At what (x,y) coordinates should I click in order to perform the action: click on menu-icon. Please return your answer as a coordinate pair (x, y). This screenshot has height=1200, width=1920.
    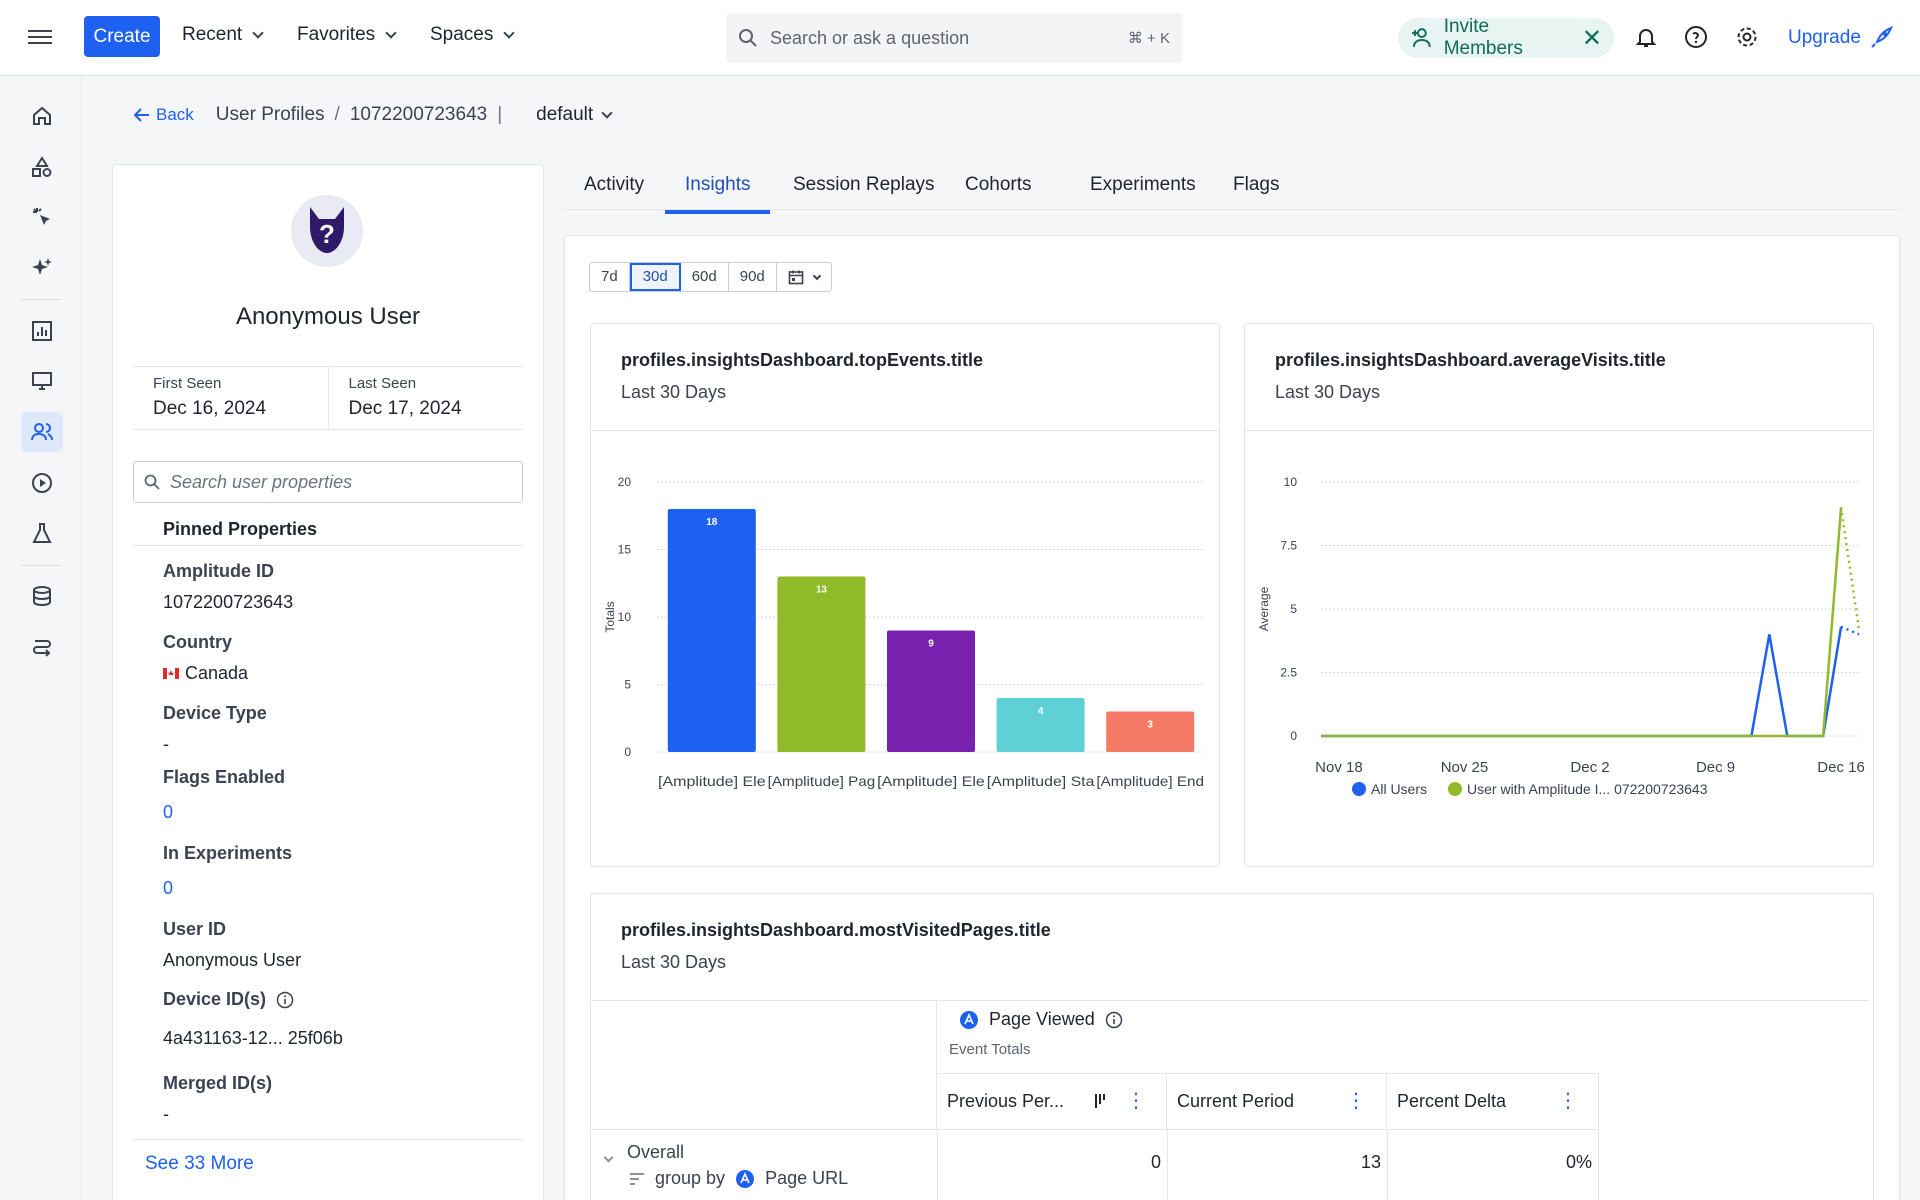
    Looking at the image, I should click on (40, 37).